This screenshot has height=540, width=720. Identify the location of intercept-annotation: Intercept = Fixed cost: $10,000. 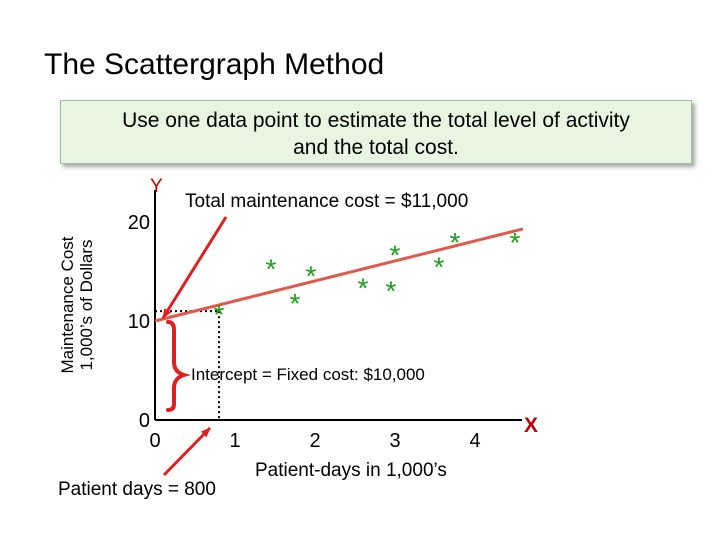
(308, 374).